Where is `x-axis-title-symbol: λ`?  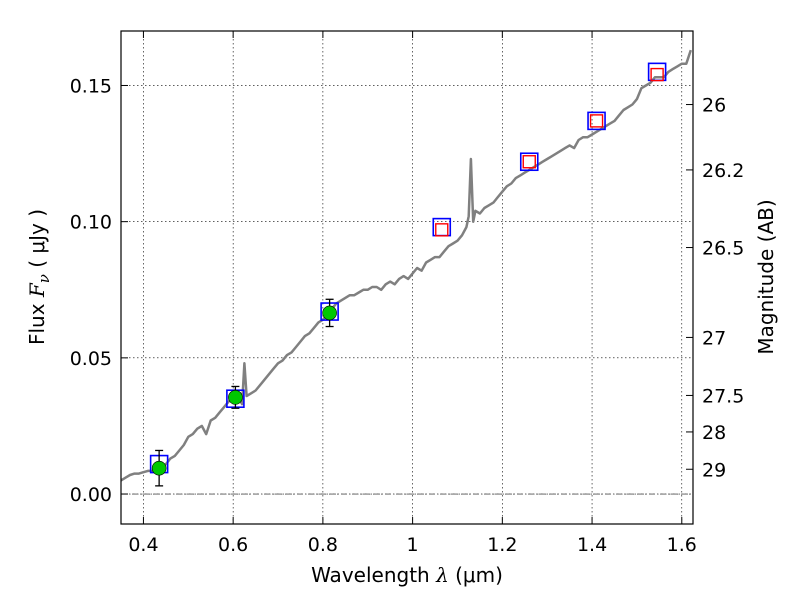 x-axis-title-symbol: λ is located at coordinates (442, 575).